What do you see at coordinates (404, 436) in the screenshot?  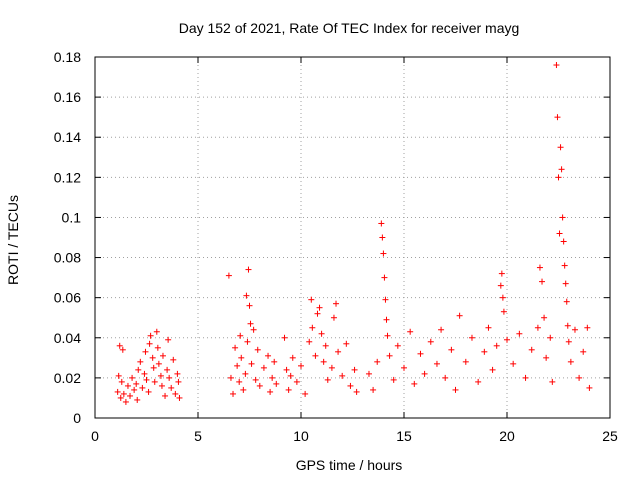 I see `x-tick-label: 15` at bounding box center [404, 436].